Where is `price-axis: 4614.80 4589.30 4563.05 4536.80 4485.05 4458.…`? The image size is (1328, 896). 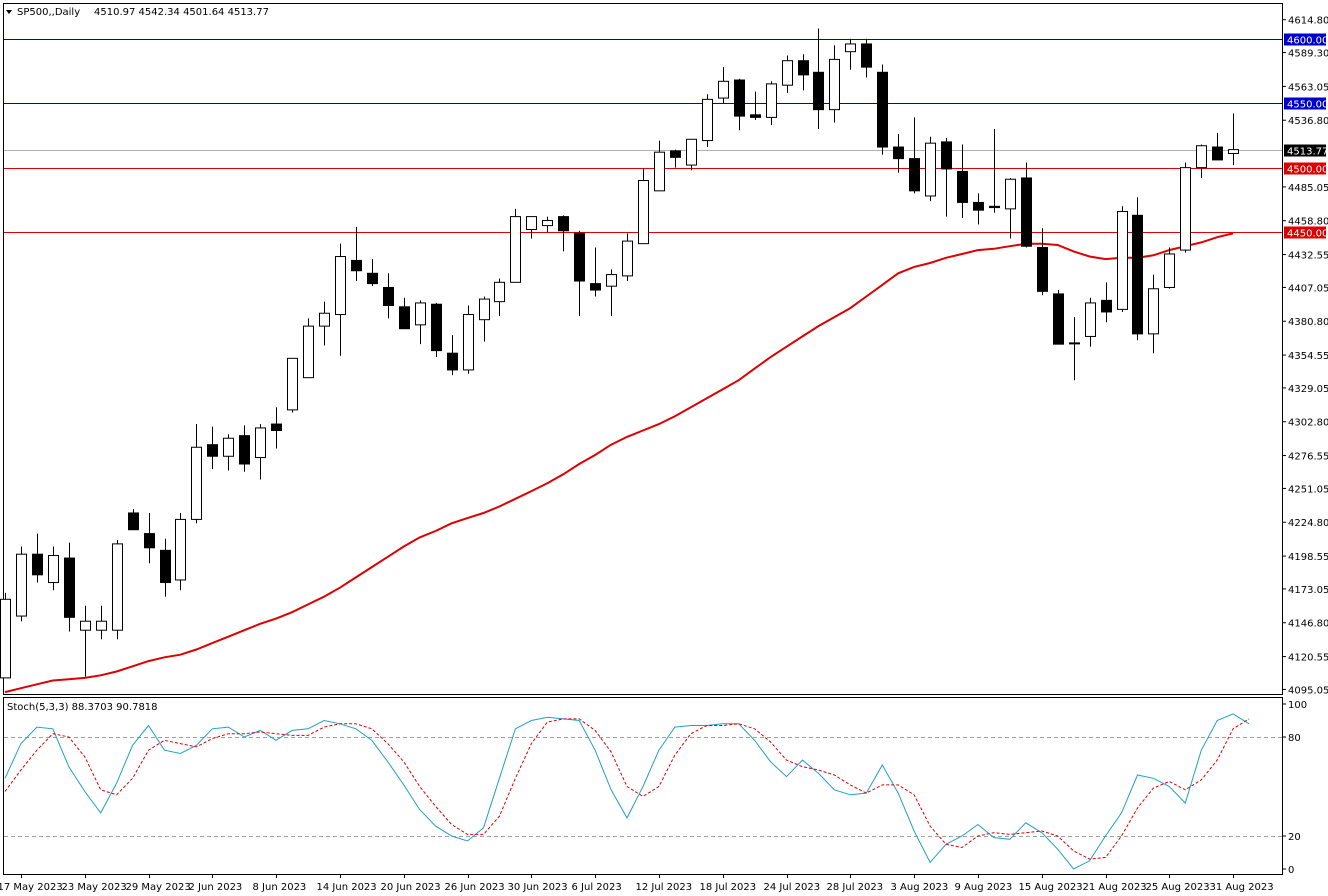 price-axis: 4614.80 4589.30 4563.05 4536.80 4485.05 4458.… is located at coordinates (1305, 356).